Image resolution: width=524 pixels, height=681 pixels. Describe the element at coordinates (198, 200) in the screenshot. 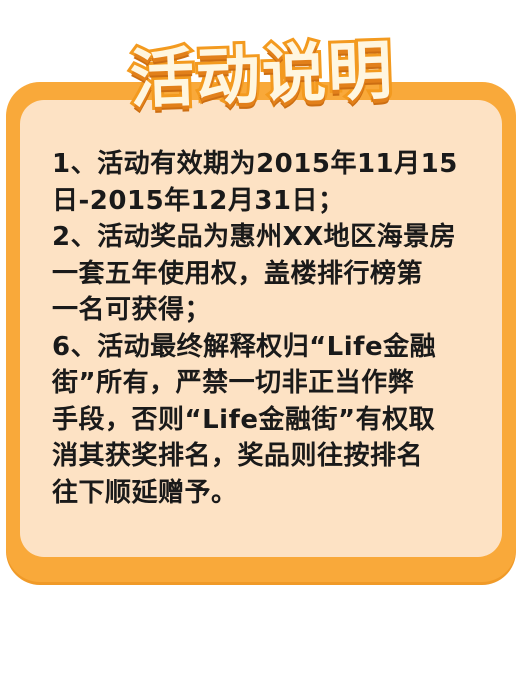

I see `rule-line: 日-2015年12月31日；` at that location.